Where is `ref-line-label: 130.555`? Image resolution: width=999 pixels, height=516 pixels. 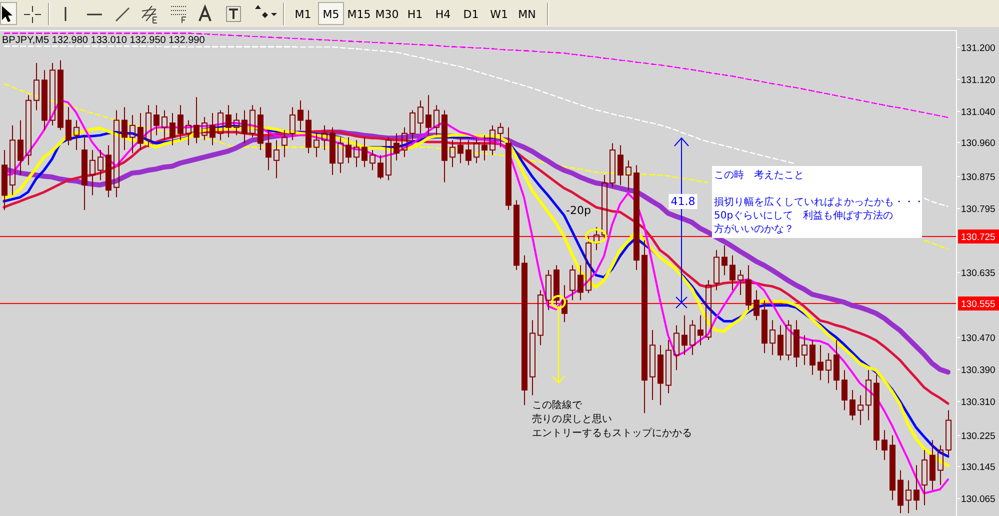
ref-line-label: 130.555 is located at coordinates (978, 304).